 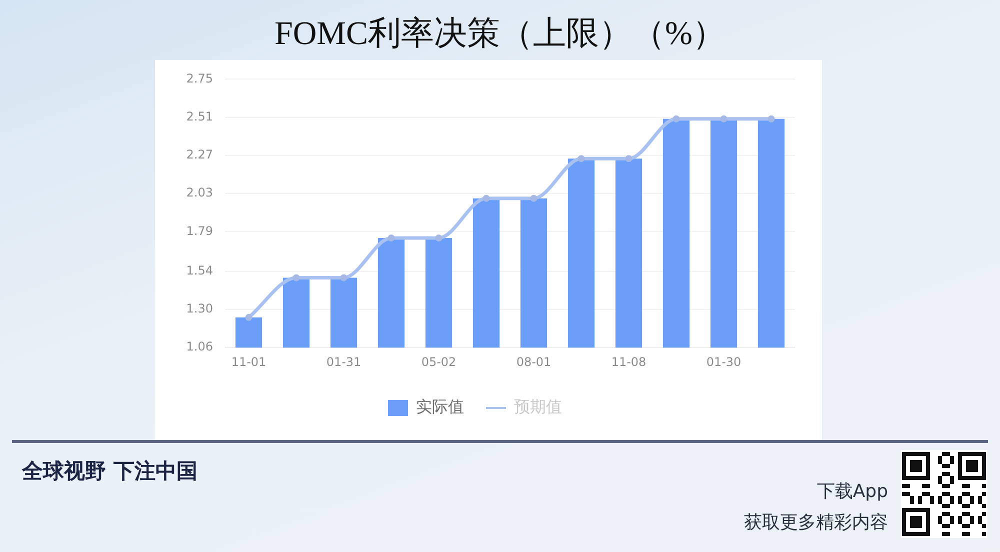 What do you see at coordinates (248, 361) in the screenshot?
I see `x-tick-label: 11-01` at bounding box center [248, 361].